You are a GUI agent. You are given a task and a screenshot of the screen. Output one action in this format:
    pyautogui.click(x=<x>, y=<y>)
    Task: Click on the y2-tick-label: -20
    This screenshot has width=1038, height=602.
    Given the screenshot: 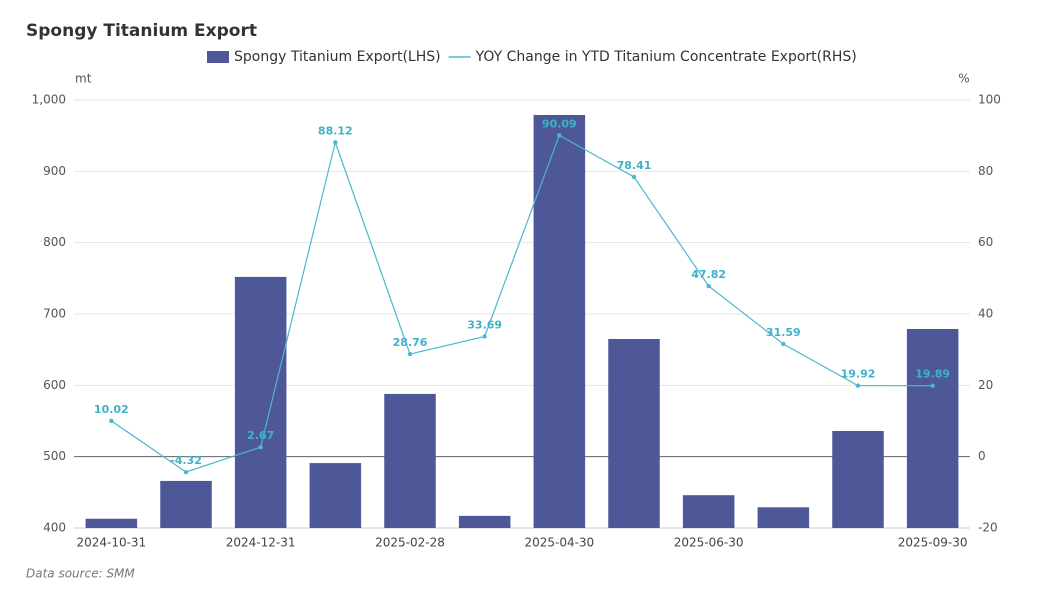 What is the action you would take?
    pyautogui.click(x=988, y=528)
    